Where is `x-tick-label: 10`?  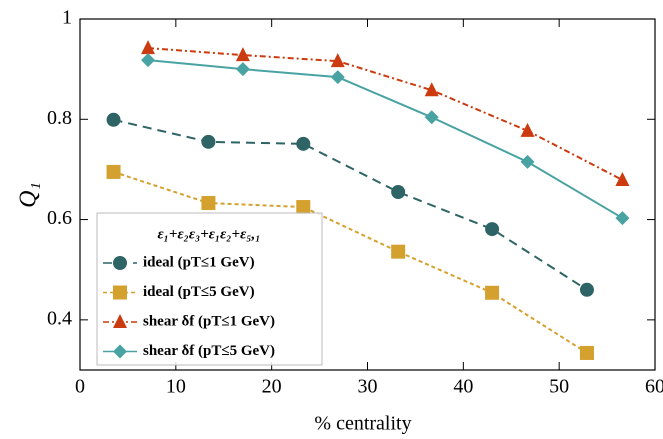 x-tick-label: 10 is located at coordinates (176, 387).